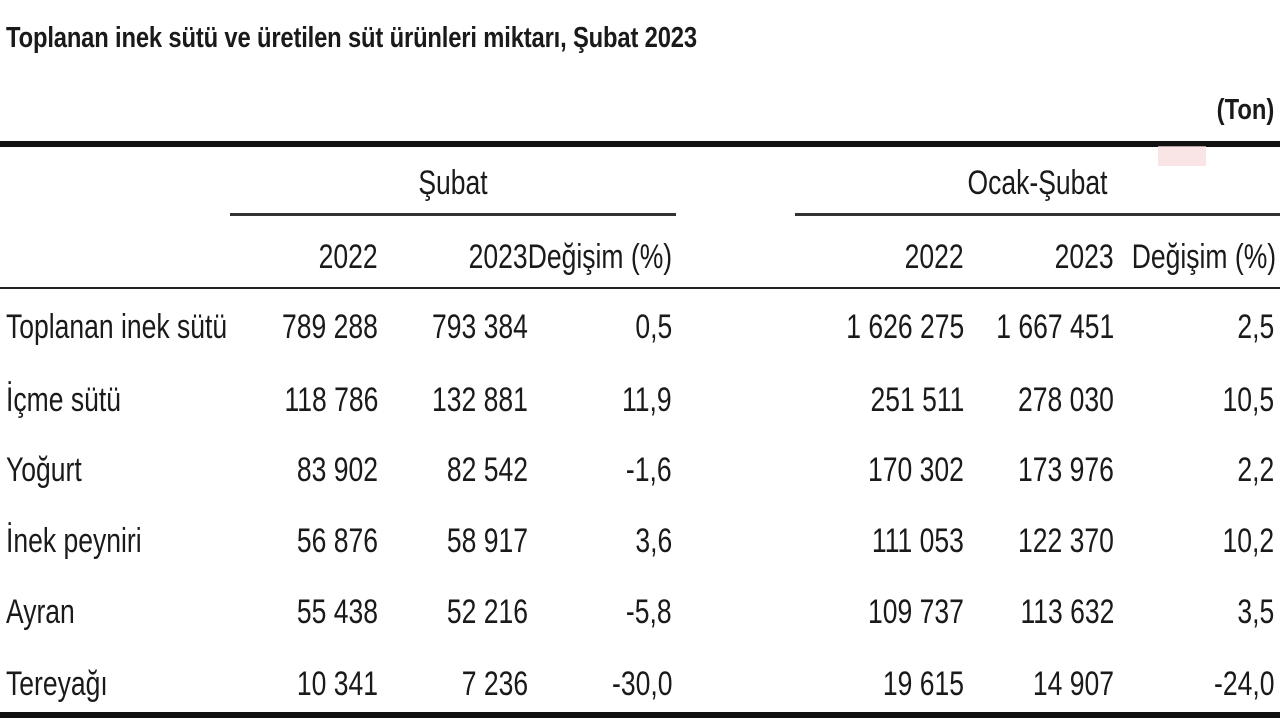  I want to click on cell-s2022: 10 341, so click(337, 684).